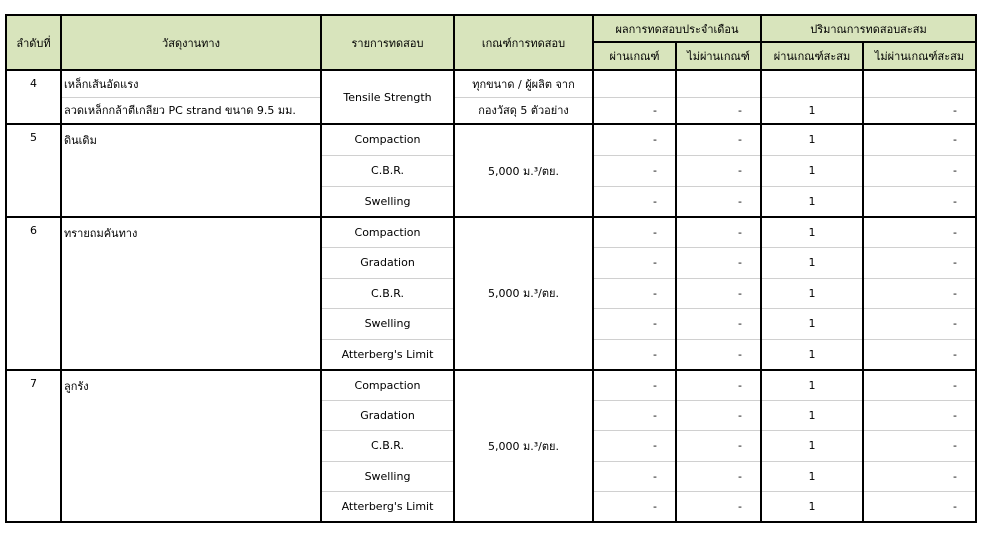 Image resolution: width=983 pixels, height=534 pixels. I want to click on header-monthly-fail: ไม่ผ่านเกณฑ์, so click(718, 56).